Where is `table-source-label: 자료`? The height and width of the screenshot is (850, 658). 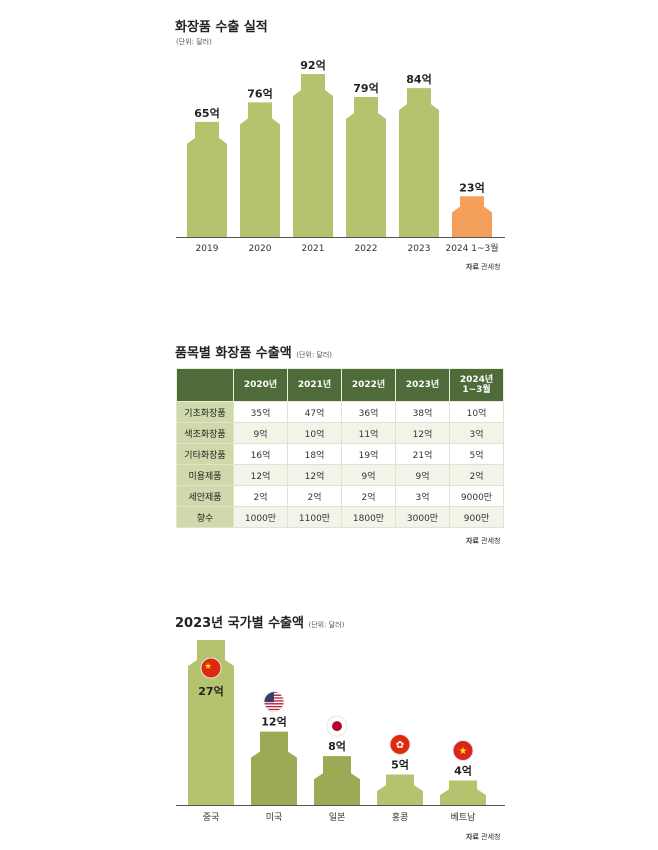
table-source-label: 자료 is located at coordinates (472, 541).